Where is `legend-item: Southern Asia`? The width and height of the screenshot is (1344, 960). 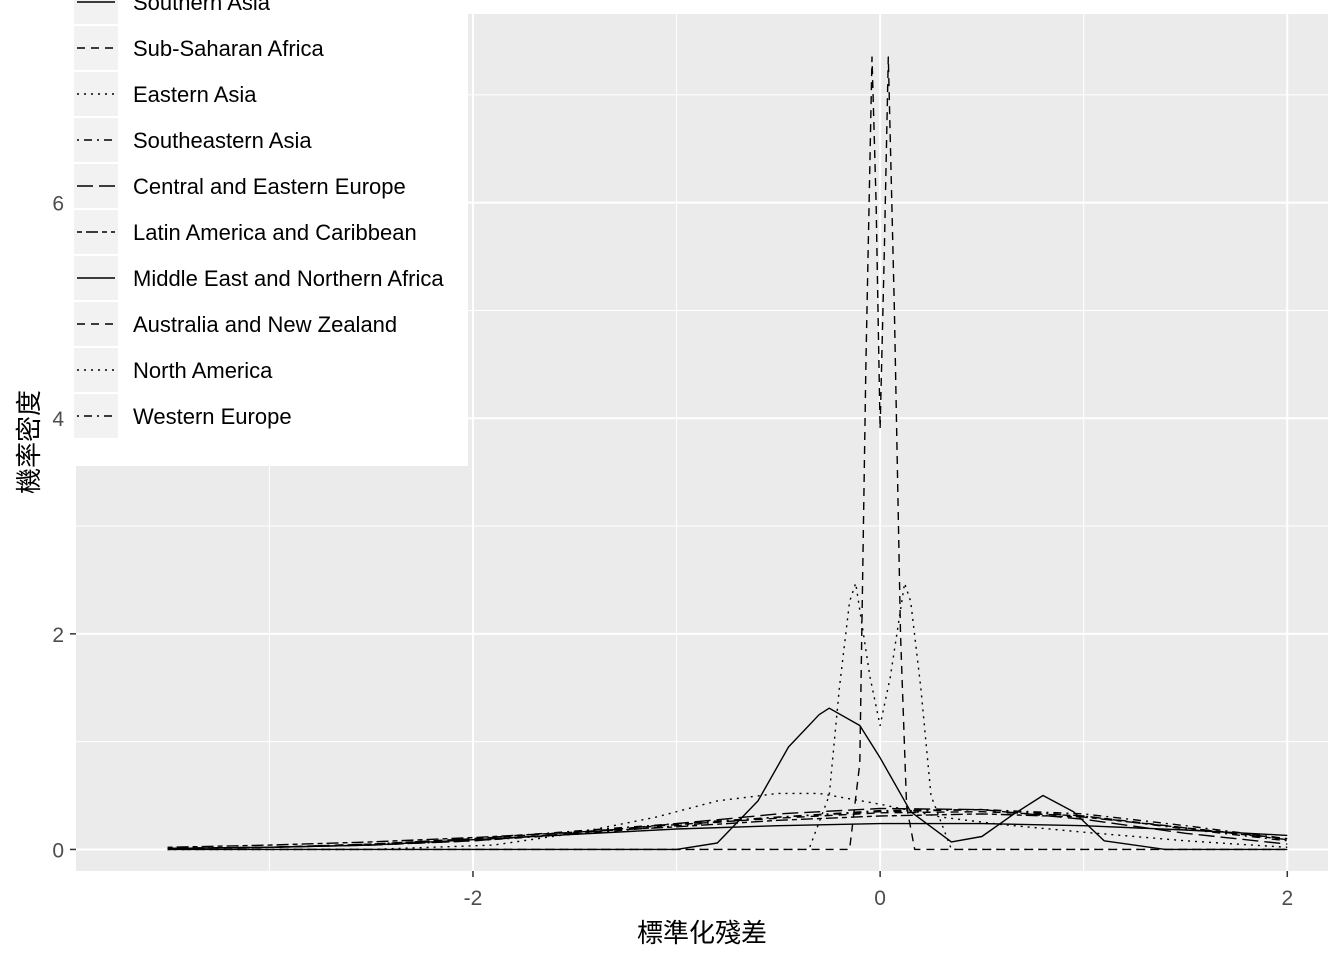
legend-item: Southern Asia is located at coordinates (172, 12).